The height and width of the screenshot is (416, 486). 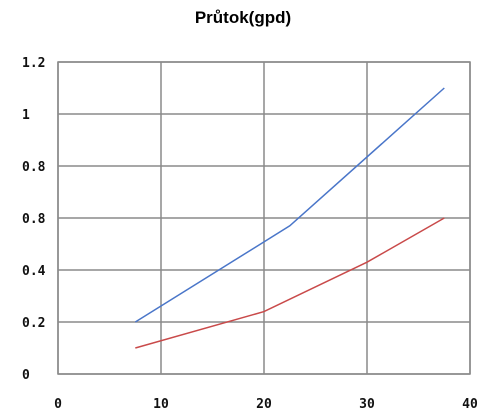 I want to click on y-tick-label: 0.4, so click(x=34, y=271).